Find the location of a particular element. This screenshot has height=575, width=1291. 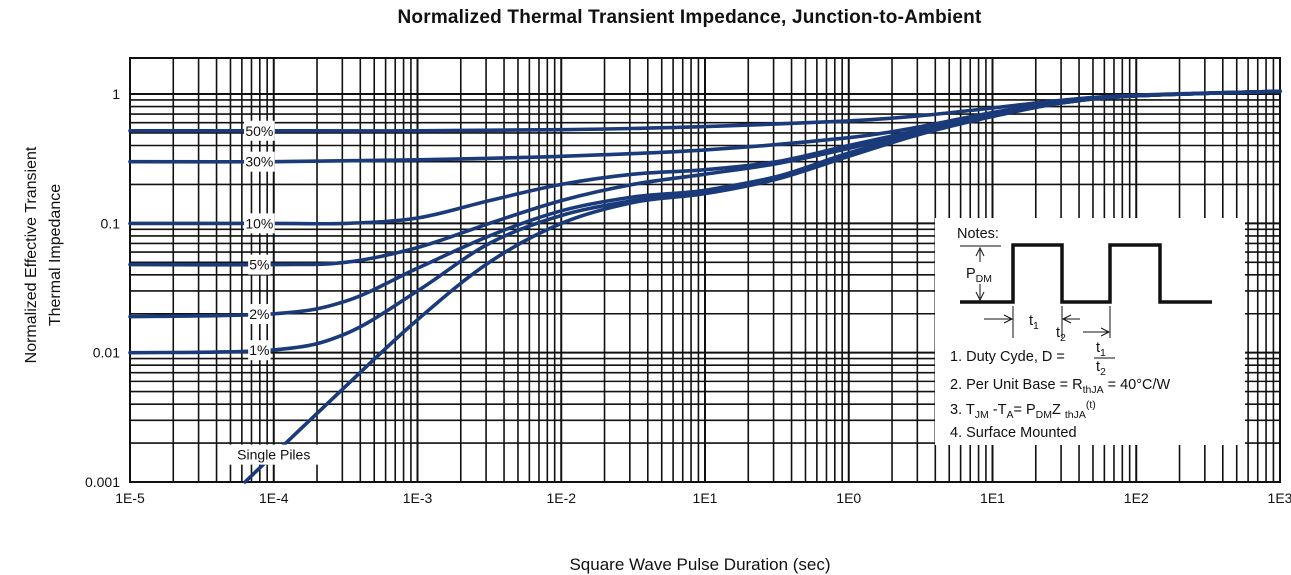

pdm-down-arrow-icon is located at coordinates (980, 296).